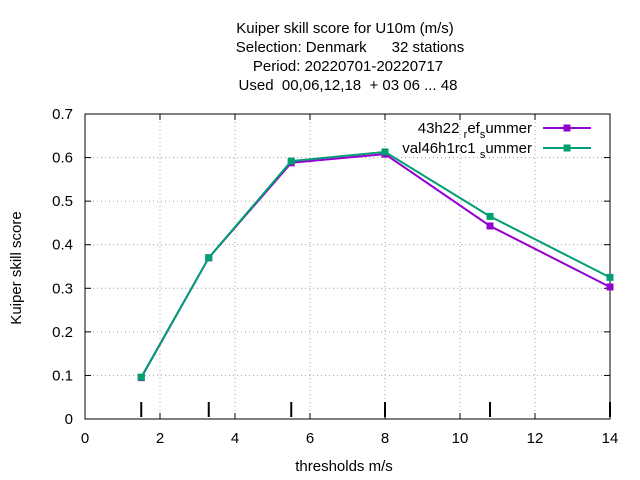 The width and height of the screenshot is (640, 480). I want to click on x-tick-label: 2, so click(160, 438).